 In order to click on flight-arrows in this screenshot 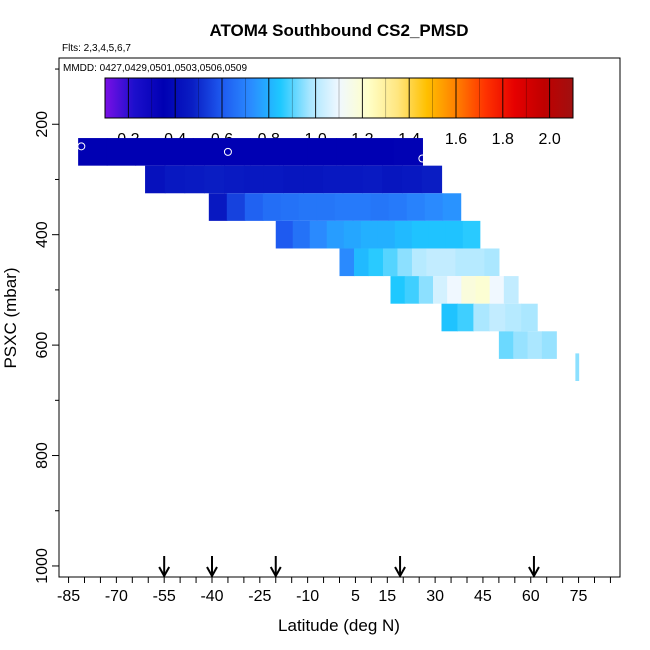, I will do `click(349, 567)`.